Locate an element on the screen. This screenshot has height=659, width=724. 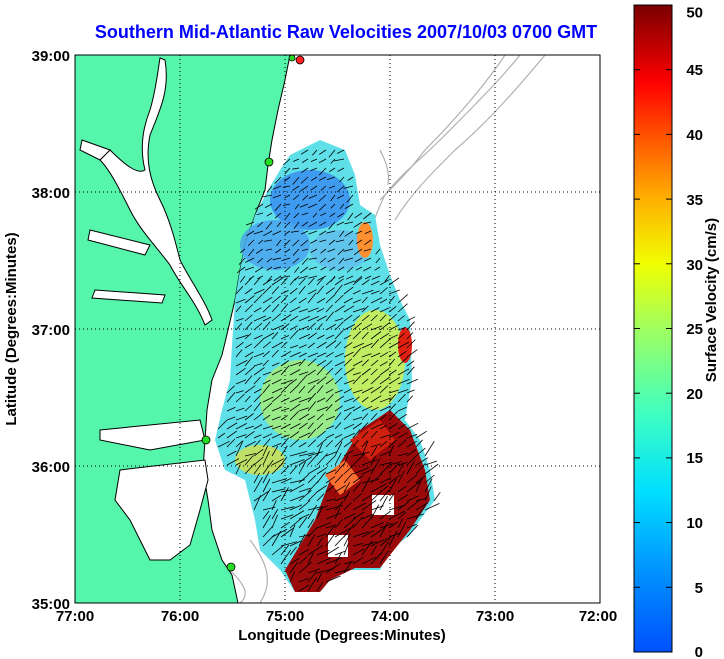
station-marker-red is located at coordinates (300, 60).